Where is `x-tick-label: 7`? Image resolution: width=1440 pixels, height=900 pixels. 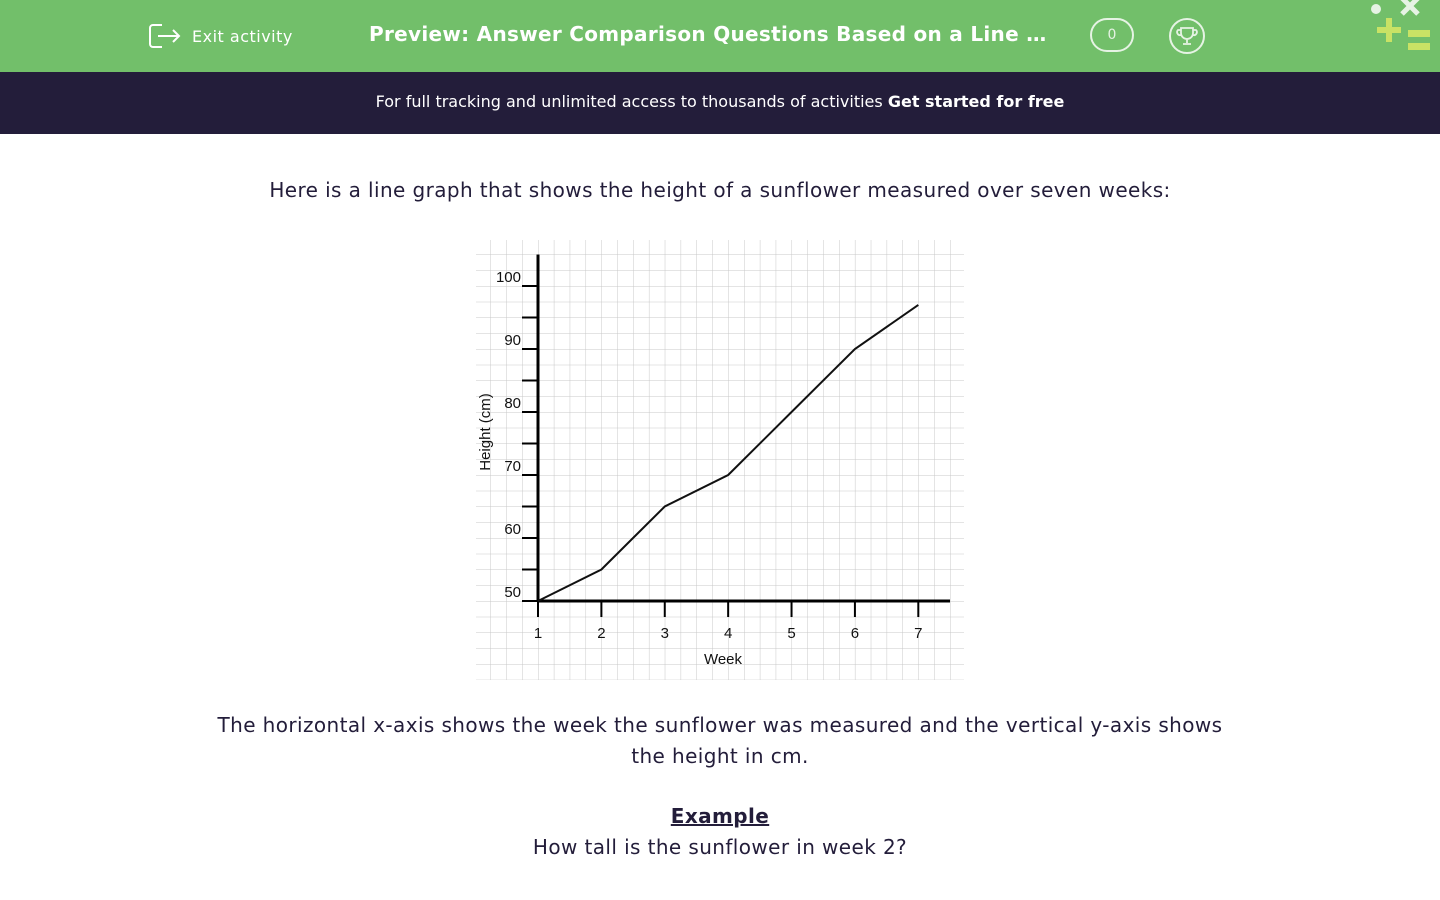 x-tick-label: 7 is located at coordinates (918, 633).